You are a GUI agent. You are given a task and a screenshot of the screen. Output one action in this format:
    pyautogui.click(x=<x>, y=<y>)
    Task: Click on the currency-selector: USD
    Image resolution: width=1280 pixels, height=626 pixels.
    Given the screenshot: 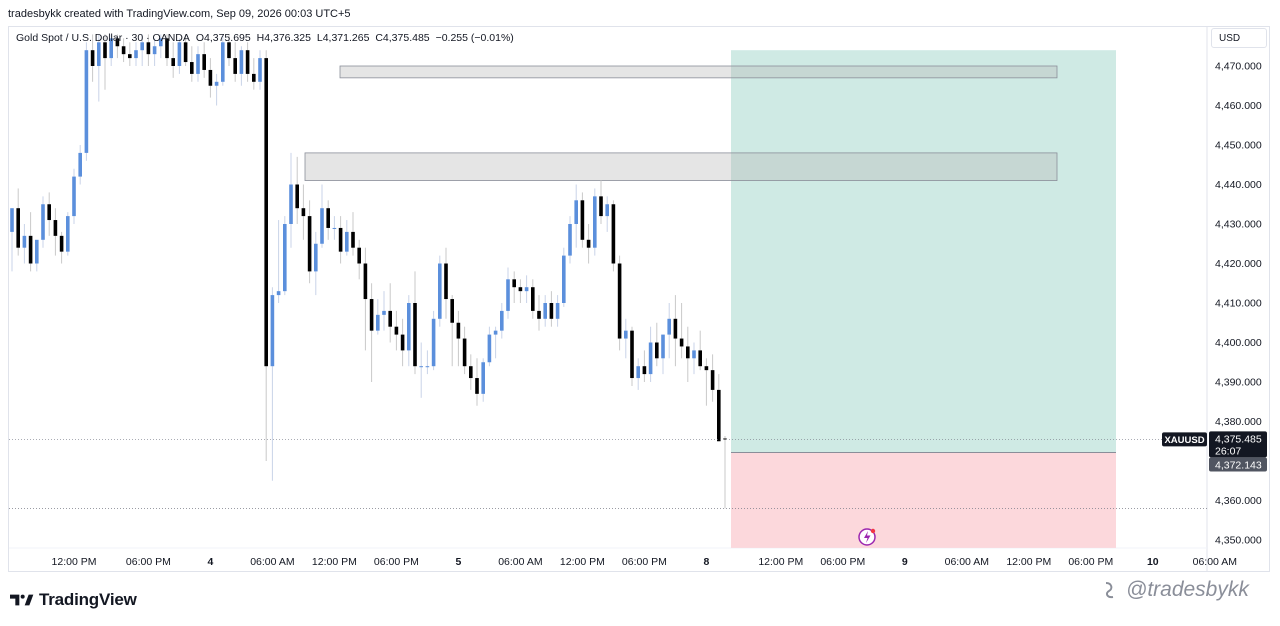 What is the action you would take?
    pyautogui.click(x=1239, y=38)
    